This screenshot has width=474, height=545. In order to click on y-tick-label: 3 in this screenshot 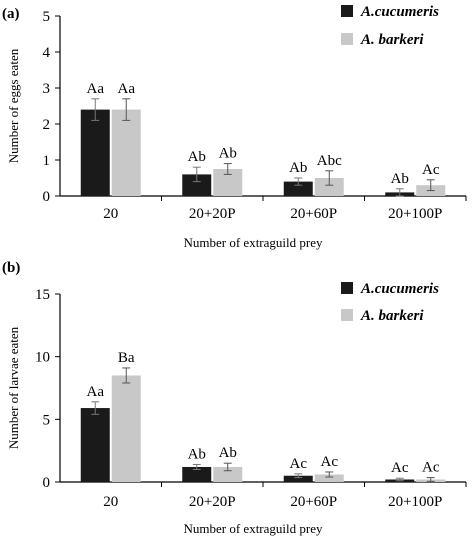, I will do `click(47, 89)`.